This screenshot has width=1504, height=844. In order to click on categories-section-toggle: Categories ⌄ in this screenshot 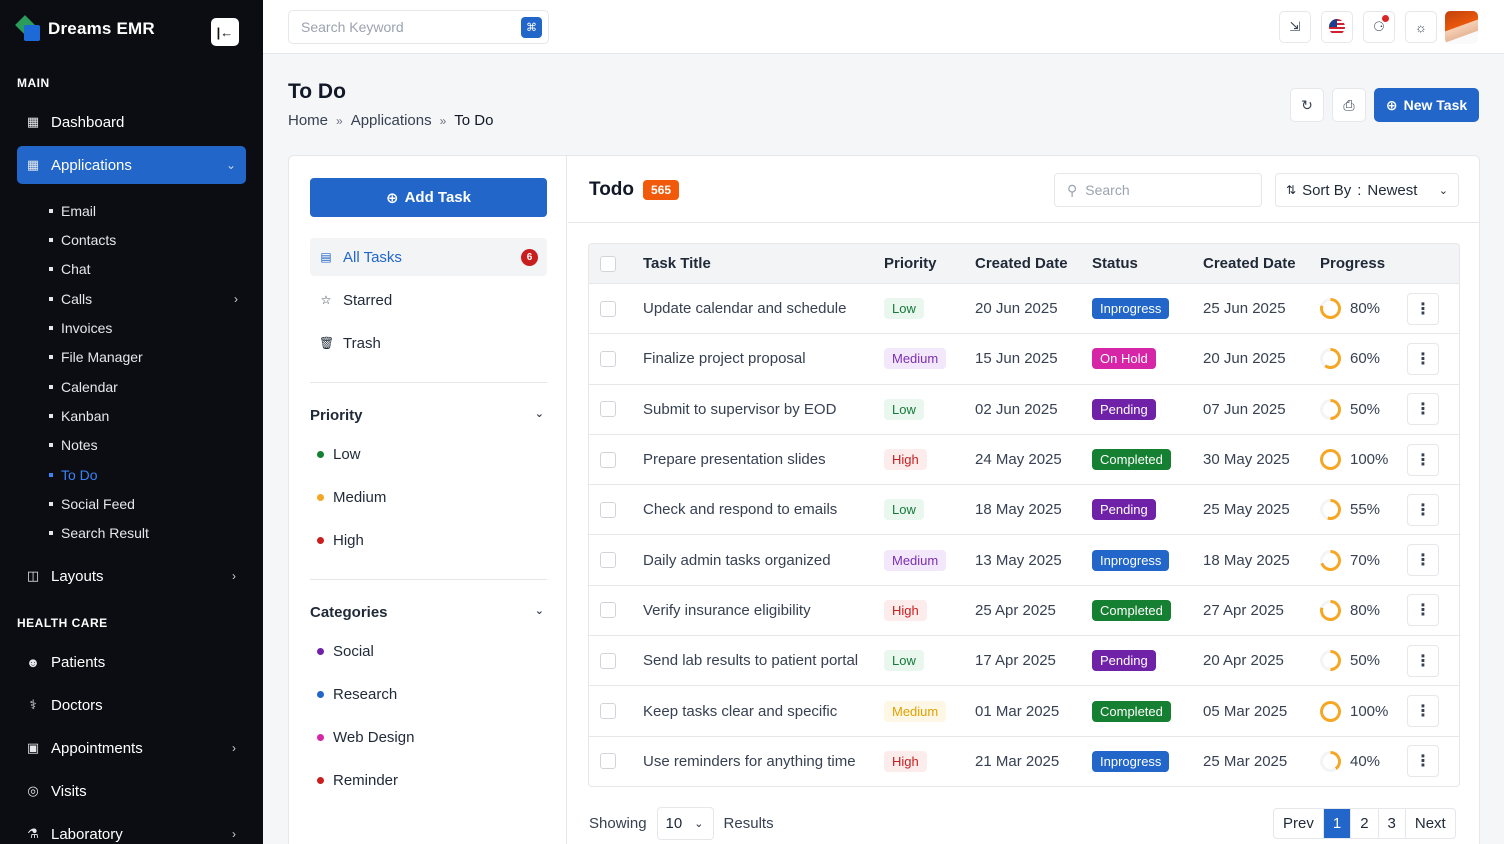, I will do `click(428, 612)`.